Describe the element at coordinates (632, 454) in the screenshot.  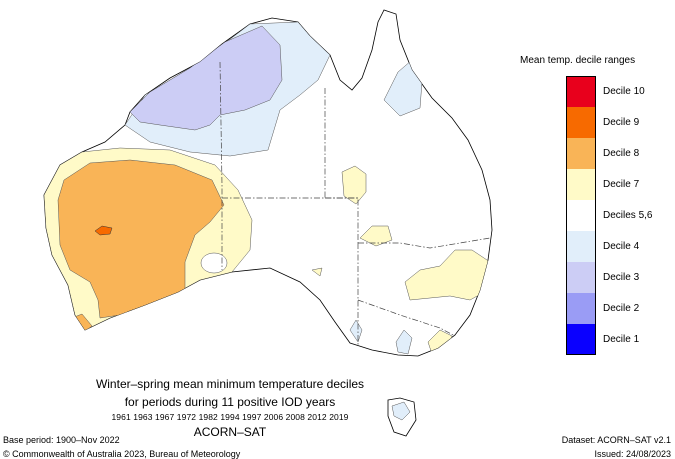
I see `issued-date: Issued: 24/08/2023` at that location.